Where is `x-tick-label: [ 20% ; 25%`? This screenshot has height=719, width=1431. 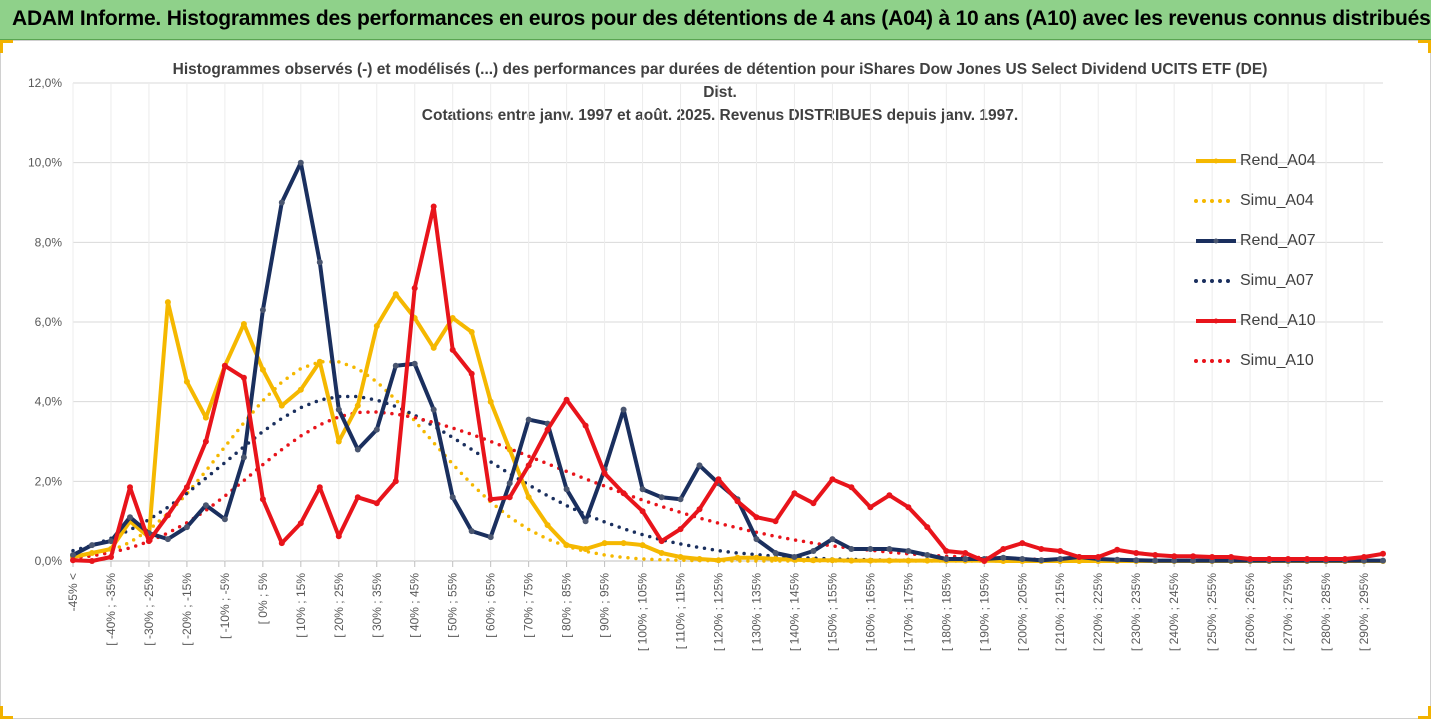
x-tick-label: [ 20% ; 25% is located at coordinates (339, 605).